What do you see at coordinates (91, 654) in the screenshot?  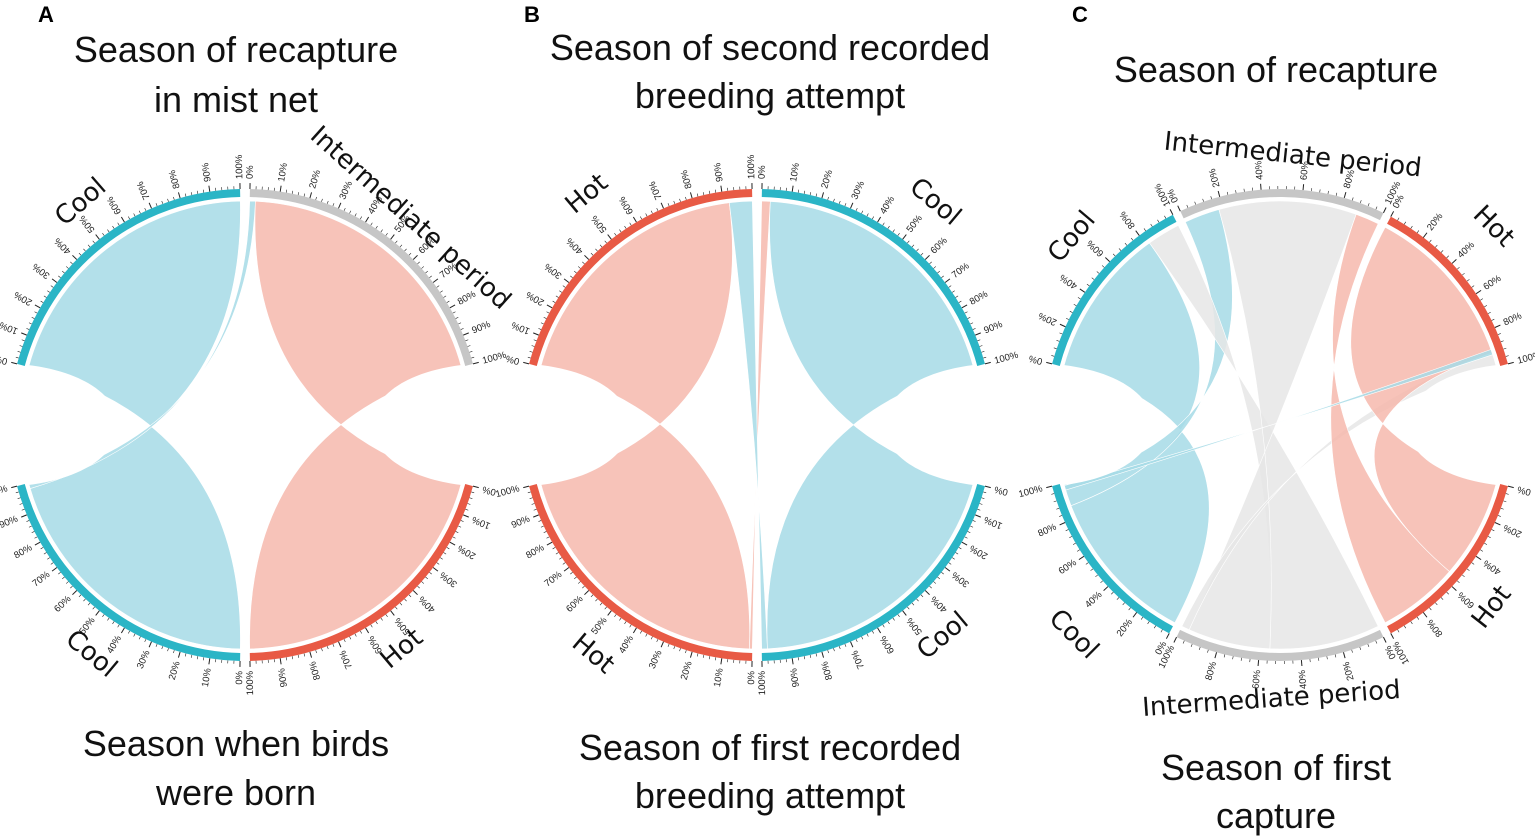 I see `segment-label-cool: Cool` at bounding box center [91, 654].